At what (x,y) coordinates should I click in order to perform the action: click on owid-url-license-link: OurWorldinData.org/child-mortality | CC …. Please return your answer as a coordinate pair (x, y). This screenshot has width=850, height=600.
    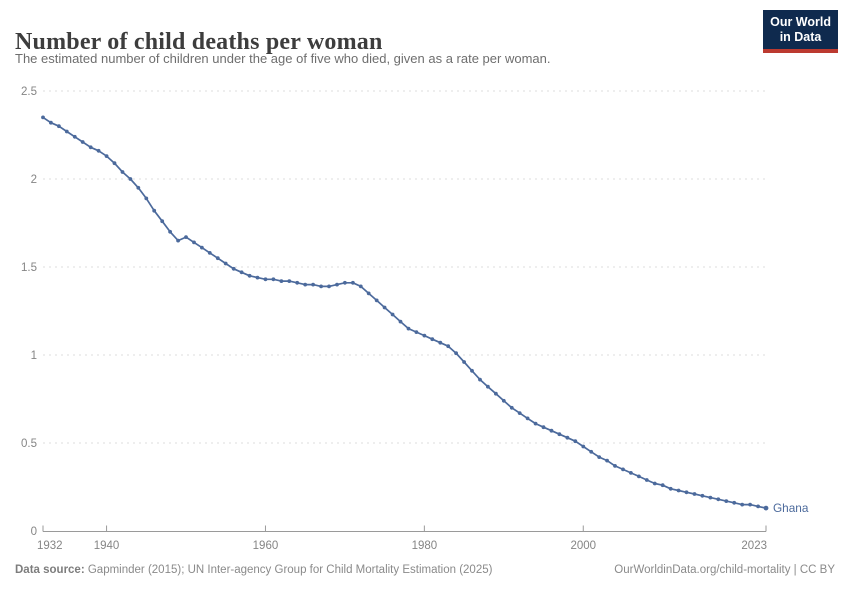
    Looking at the image, I should click on (724, 570).